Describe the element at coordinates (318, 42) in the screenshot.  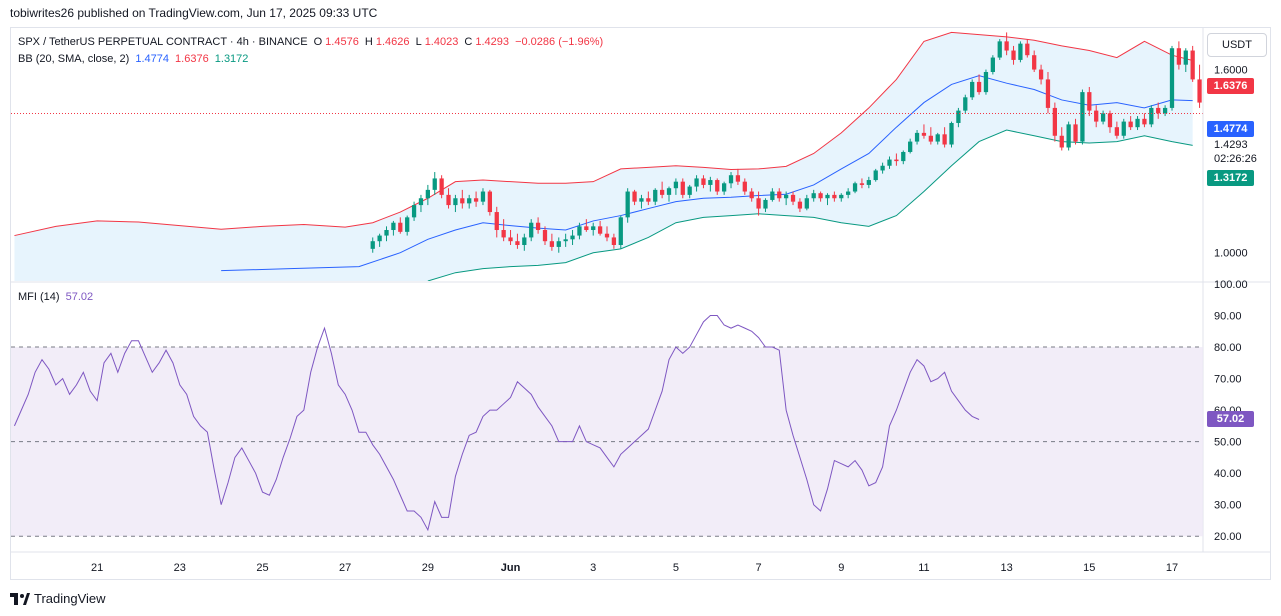
I see `open-label: O` at that location.